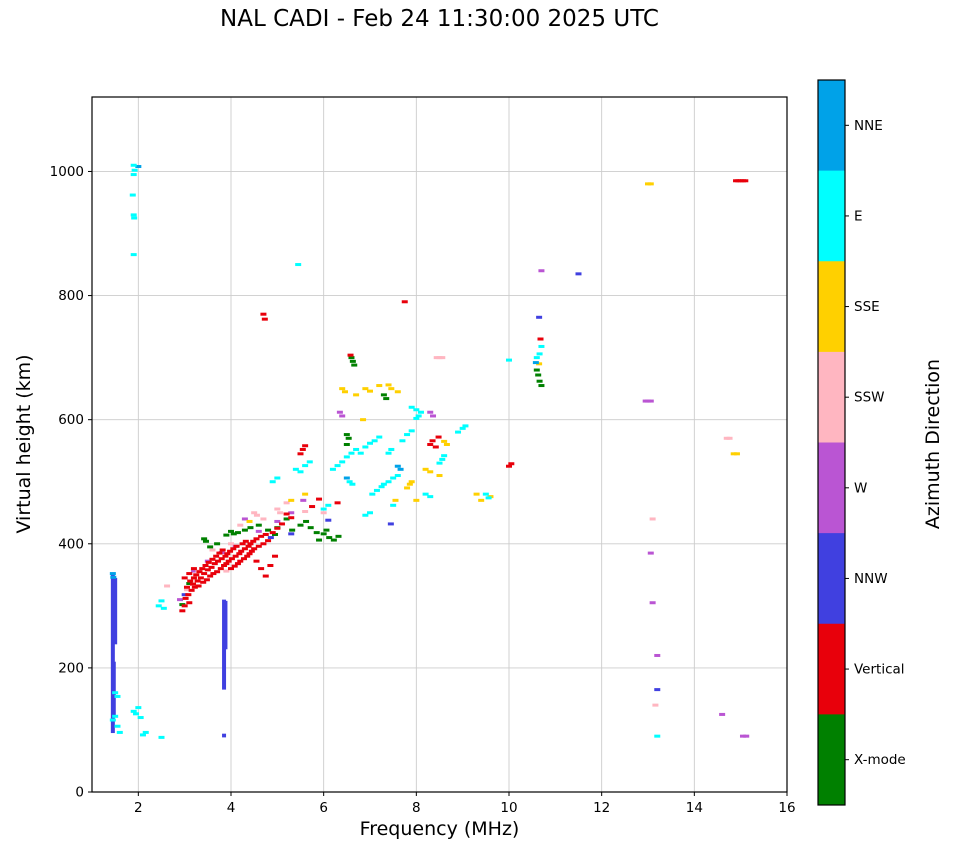 This screenshot has width=958, height=857. I want to click on y-tick-label: 200, so click(71, 668).